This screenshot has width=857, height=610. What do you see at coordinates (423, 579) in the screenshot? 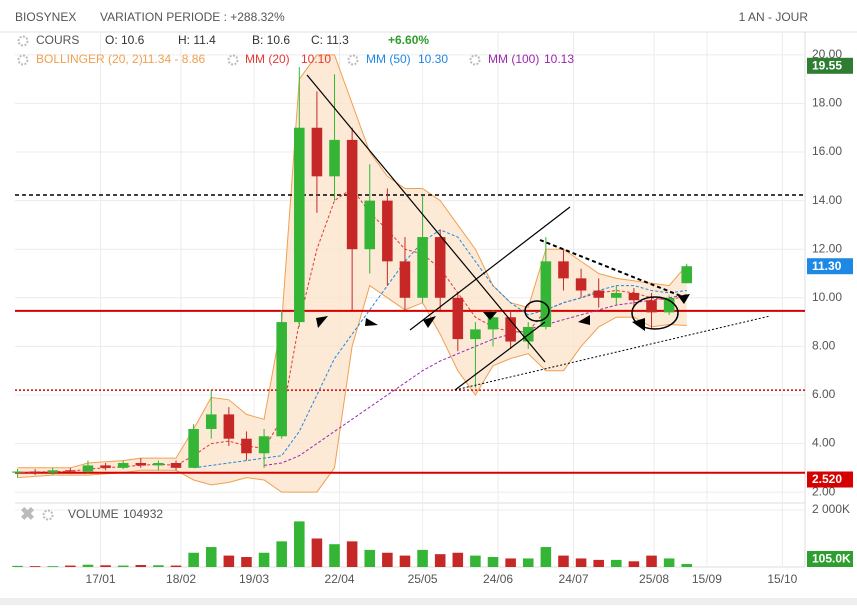
I see `x-tick-label: 25/05` at bounding box center [423, 579].